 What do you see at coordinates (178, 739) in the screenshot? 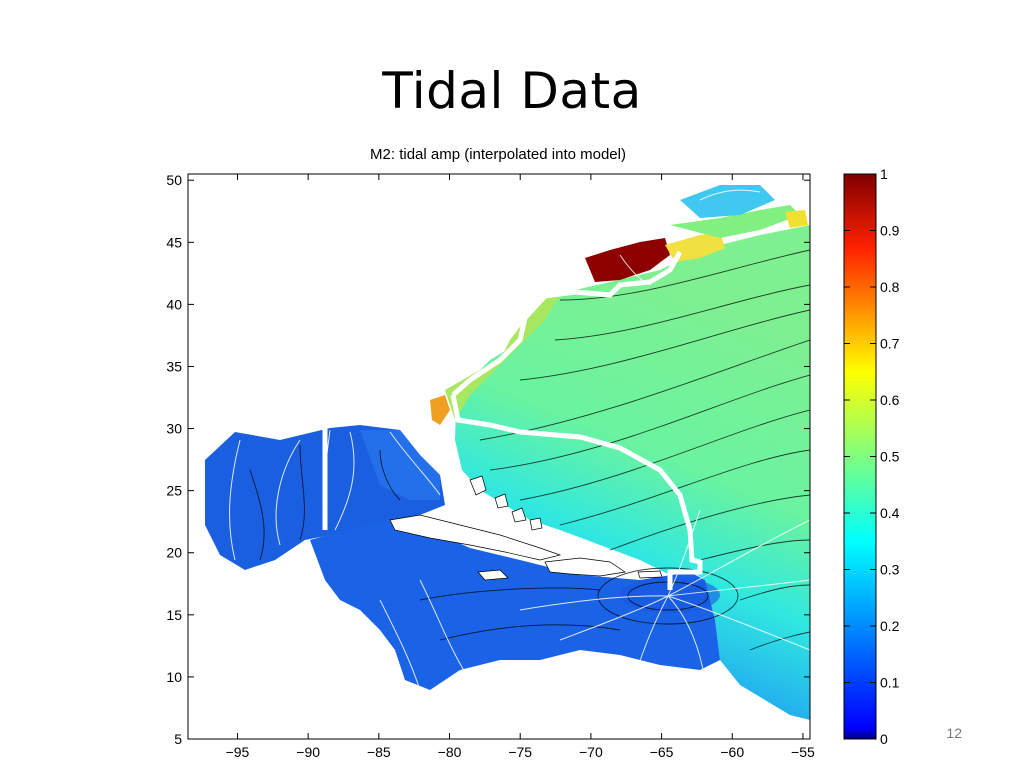
I see `y-tick-label: 5` at bounding box center [178, 739].